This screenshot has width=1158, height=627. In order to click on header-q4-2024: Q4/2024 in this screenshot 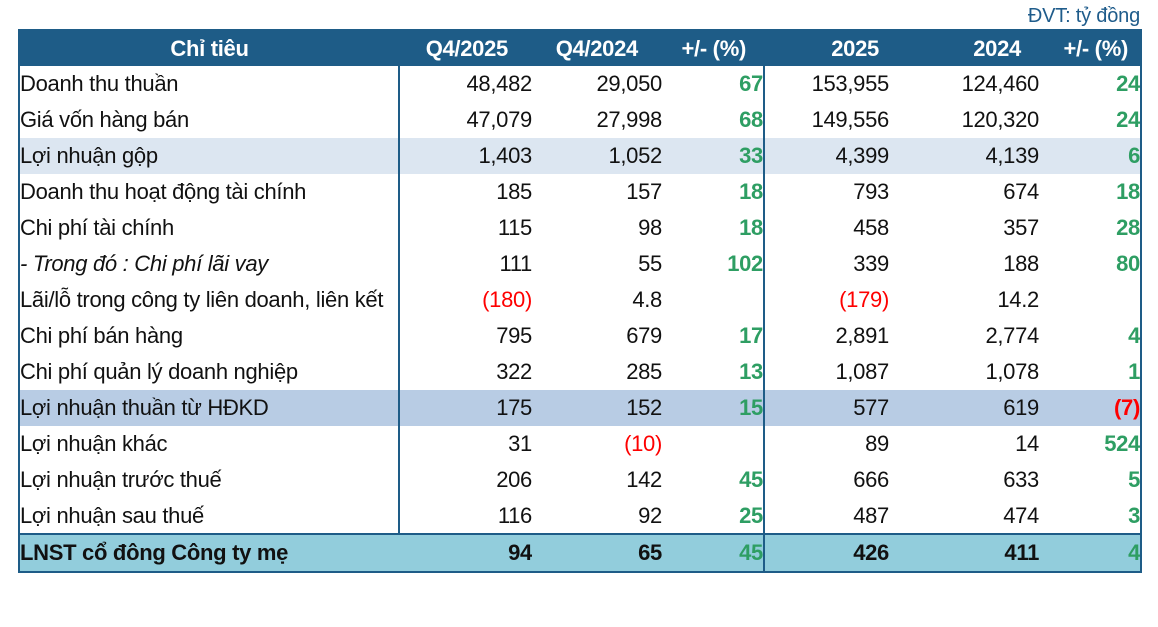, I will do `click(597, 48)`.